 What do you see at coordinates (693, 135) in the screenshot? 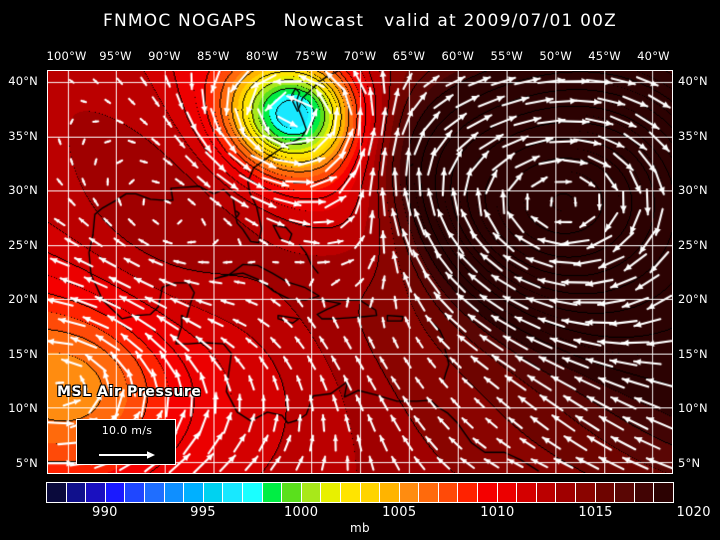
I see `lat-tick-35N-right: 35°N` at bounding box center [693, 135].